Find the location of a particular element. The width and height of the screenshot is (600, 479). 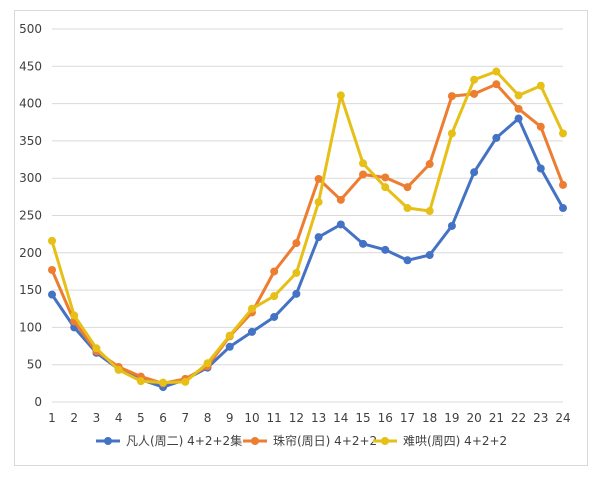

legend-item-1: 凡人(周二) 4+2+2集 is located at coordinates (169, 440).